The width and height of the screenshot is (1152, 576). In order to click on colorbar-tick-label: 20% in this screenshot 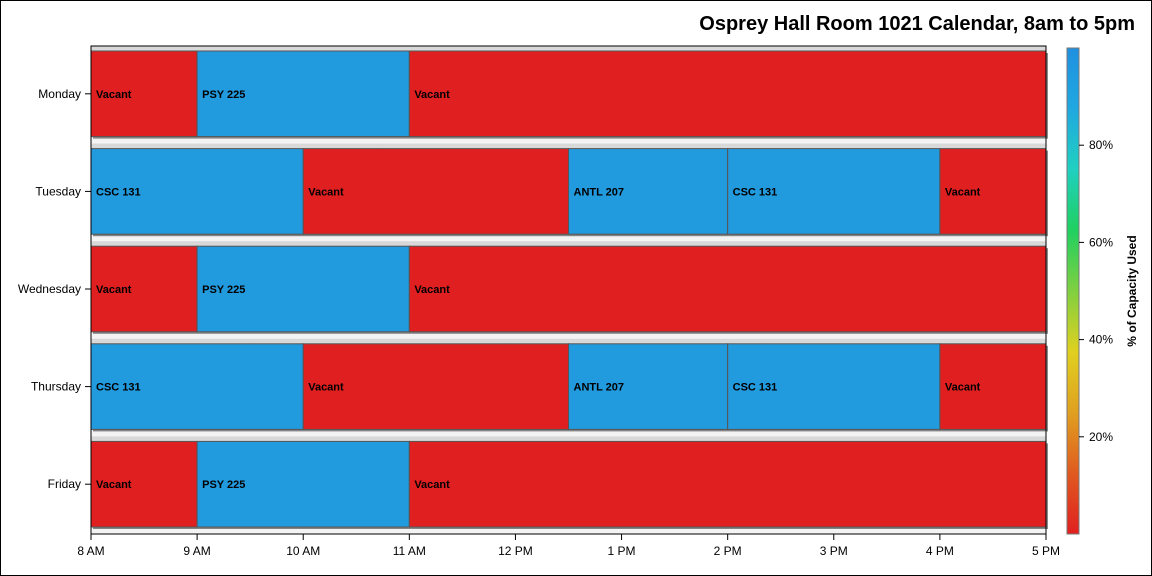, I will do `click(1101, 437)`.